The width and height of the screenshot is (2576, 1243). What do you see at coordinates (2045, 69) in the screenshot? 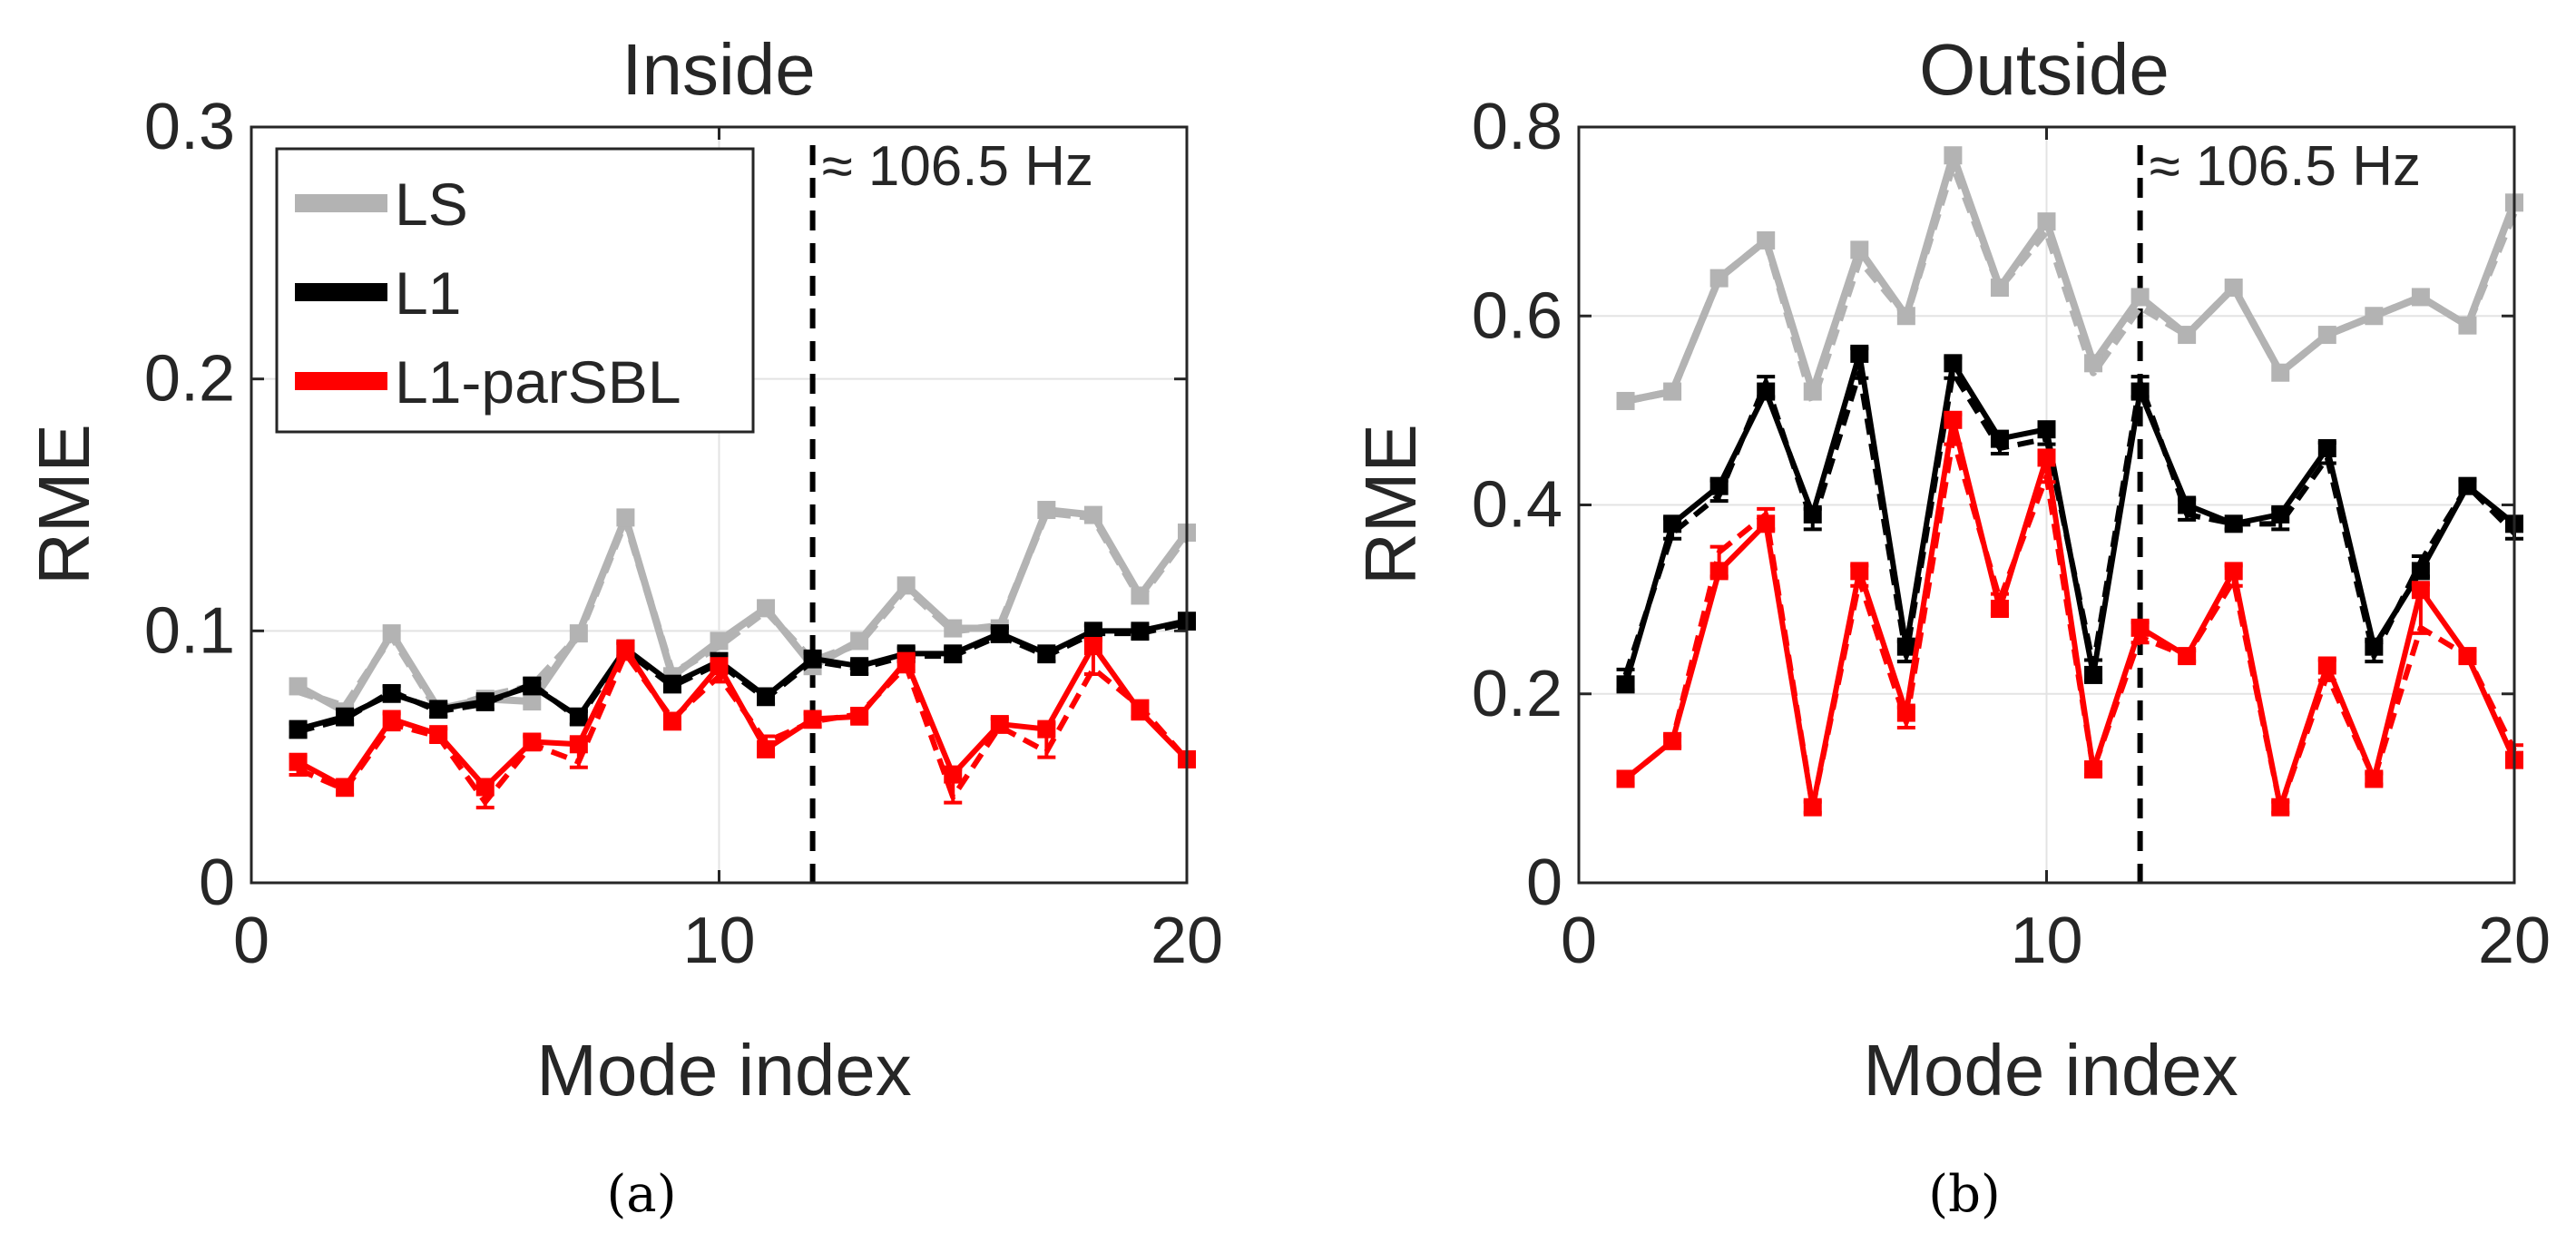
I see `panel-b-title: Outside` at bounding box center [2045, 69].